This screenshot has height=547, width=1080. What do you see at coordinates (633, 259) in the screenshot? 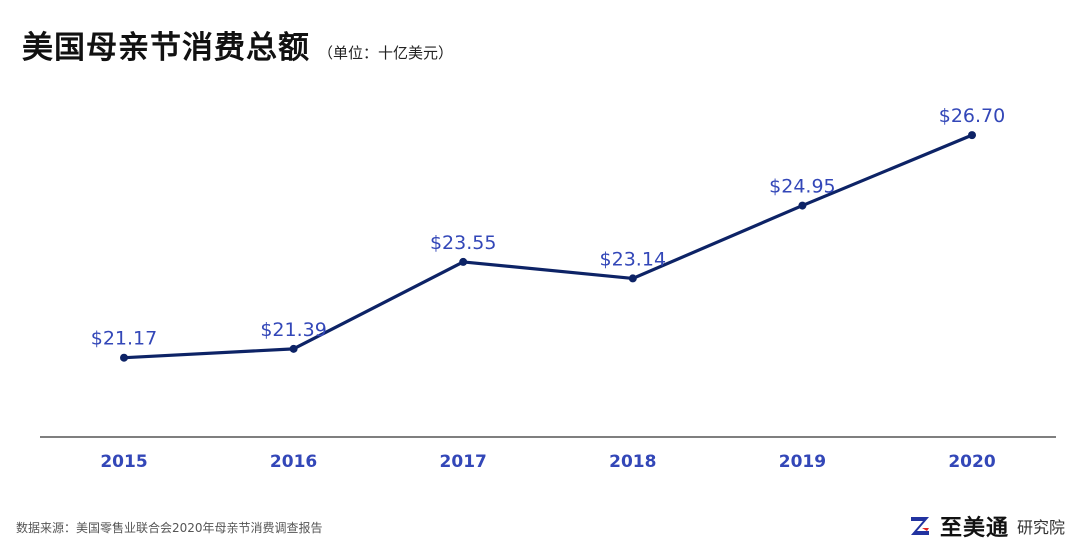
I see `data-label-2018: $23.14` at bounding box center [633, 259].